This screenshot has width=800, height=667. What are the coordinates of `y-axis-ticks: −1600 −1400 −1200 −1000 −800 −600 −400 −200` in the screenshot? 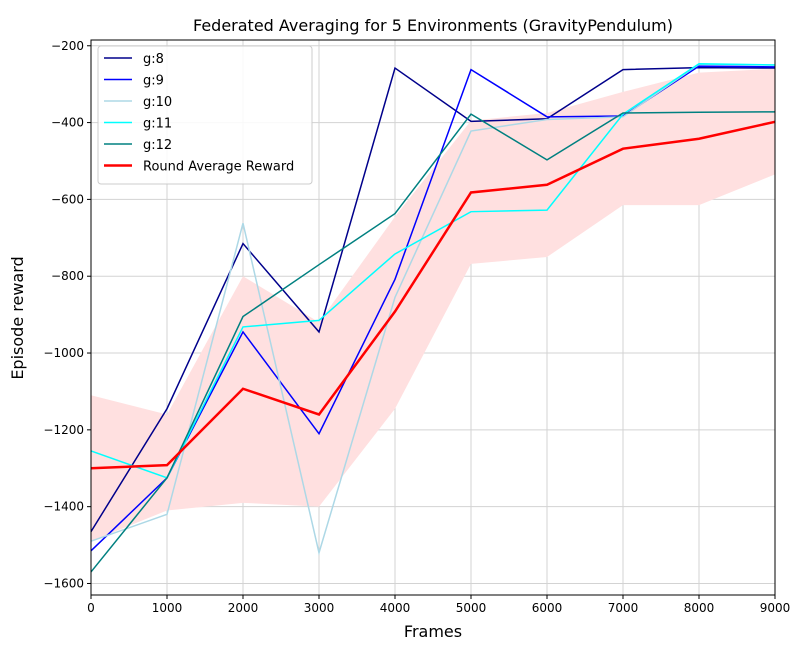 It's located at (67, 314).